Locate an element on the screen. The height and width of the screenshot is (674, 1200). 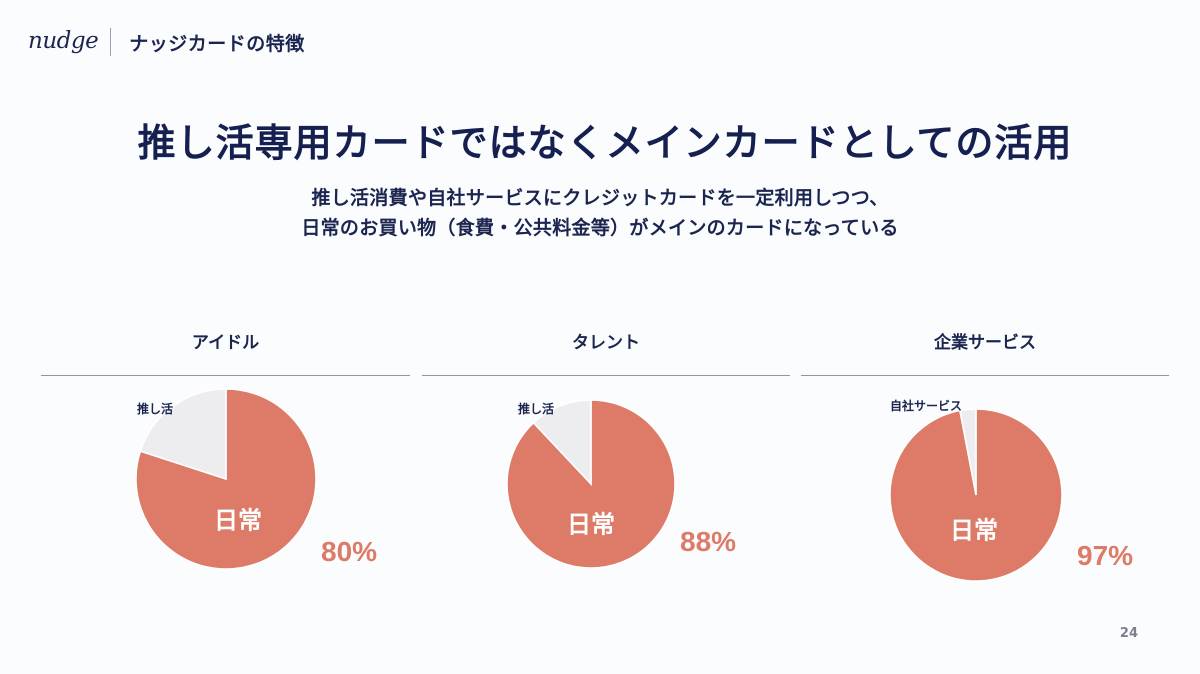
main-title: 推し活専用カードではなくメインカードとしての活用 is located at coordinates (605, 143).